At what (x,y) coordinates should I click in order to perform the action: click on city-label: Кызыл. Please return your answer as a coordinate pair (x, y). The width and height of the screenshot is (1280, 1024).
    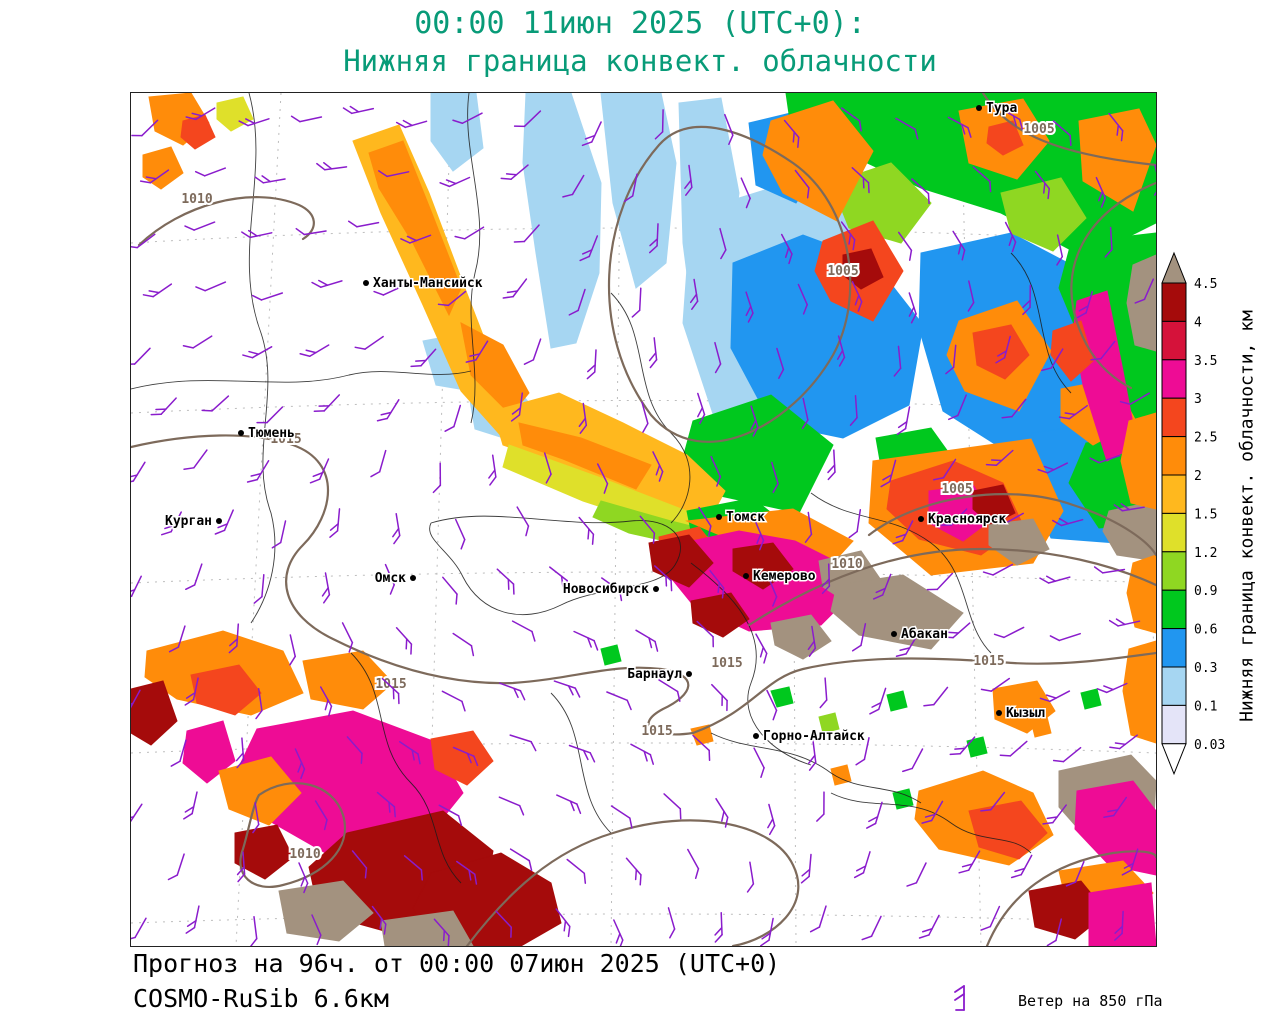
    Looking at the image, I should click on (1025, 713).